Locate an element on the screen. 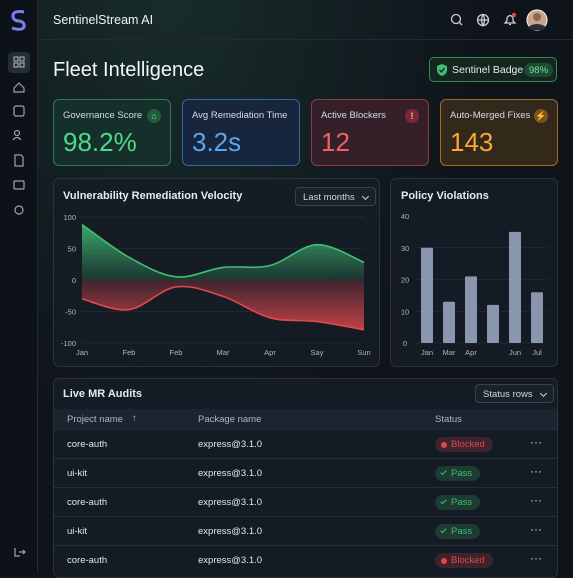 The image size is (573, 578). y-tick-label: 20 is located at coordinates (405, 280).